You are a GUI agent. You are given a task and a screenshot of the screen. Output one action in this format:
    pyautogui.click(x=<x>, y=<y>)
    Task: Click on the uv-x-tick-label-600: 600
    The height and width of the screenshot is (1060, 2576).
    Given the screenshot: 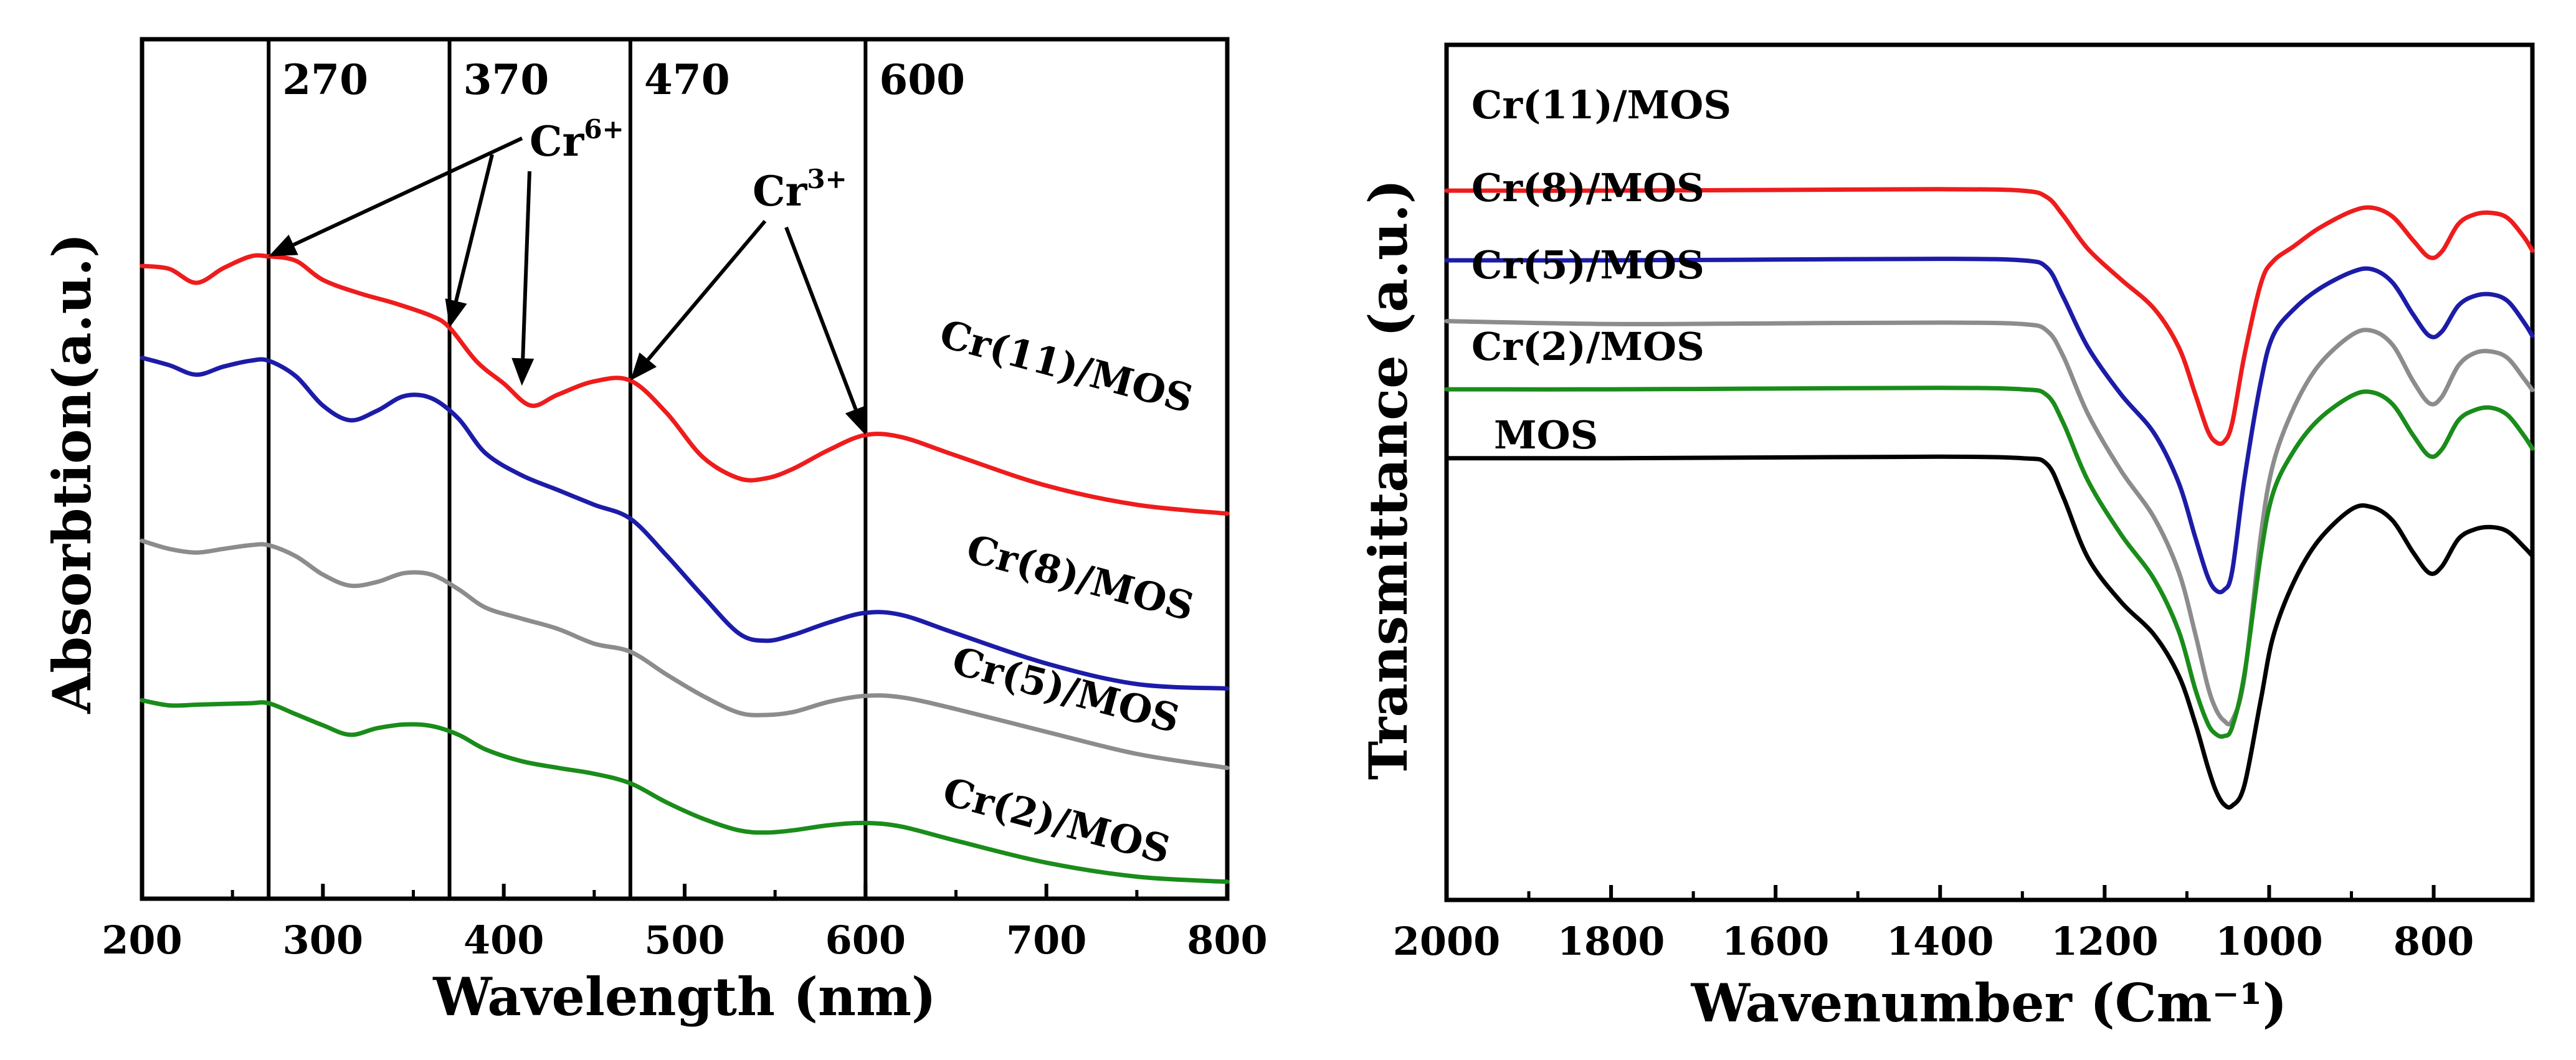 What is the action you would take?
    pyautogui.click(x=865, y=940)
    